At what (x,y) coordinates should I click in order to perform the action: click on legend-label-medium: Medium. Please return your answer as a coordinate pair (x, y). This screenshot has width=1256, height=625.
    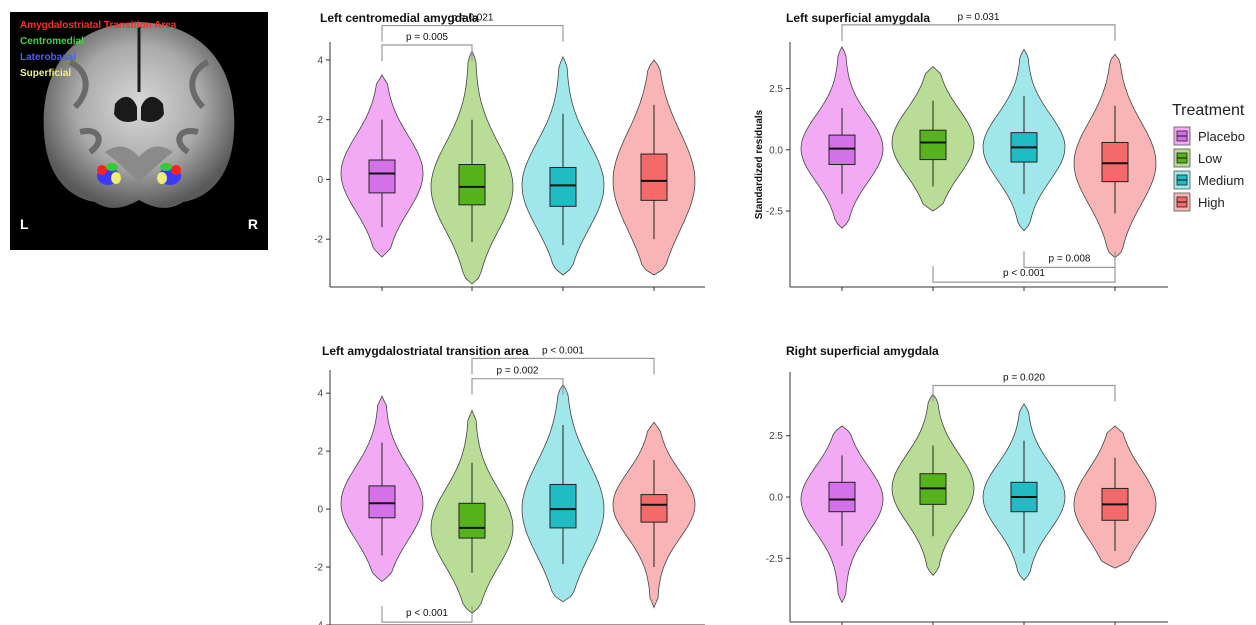
    Looking at the image, I should click on (1221, 180).